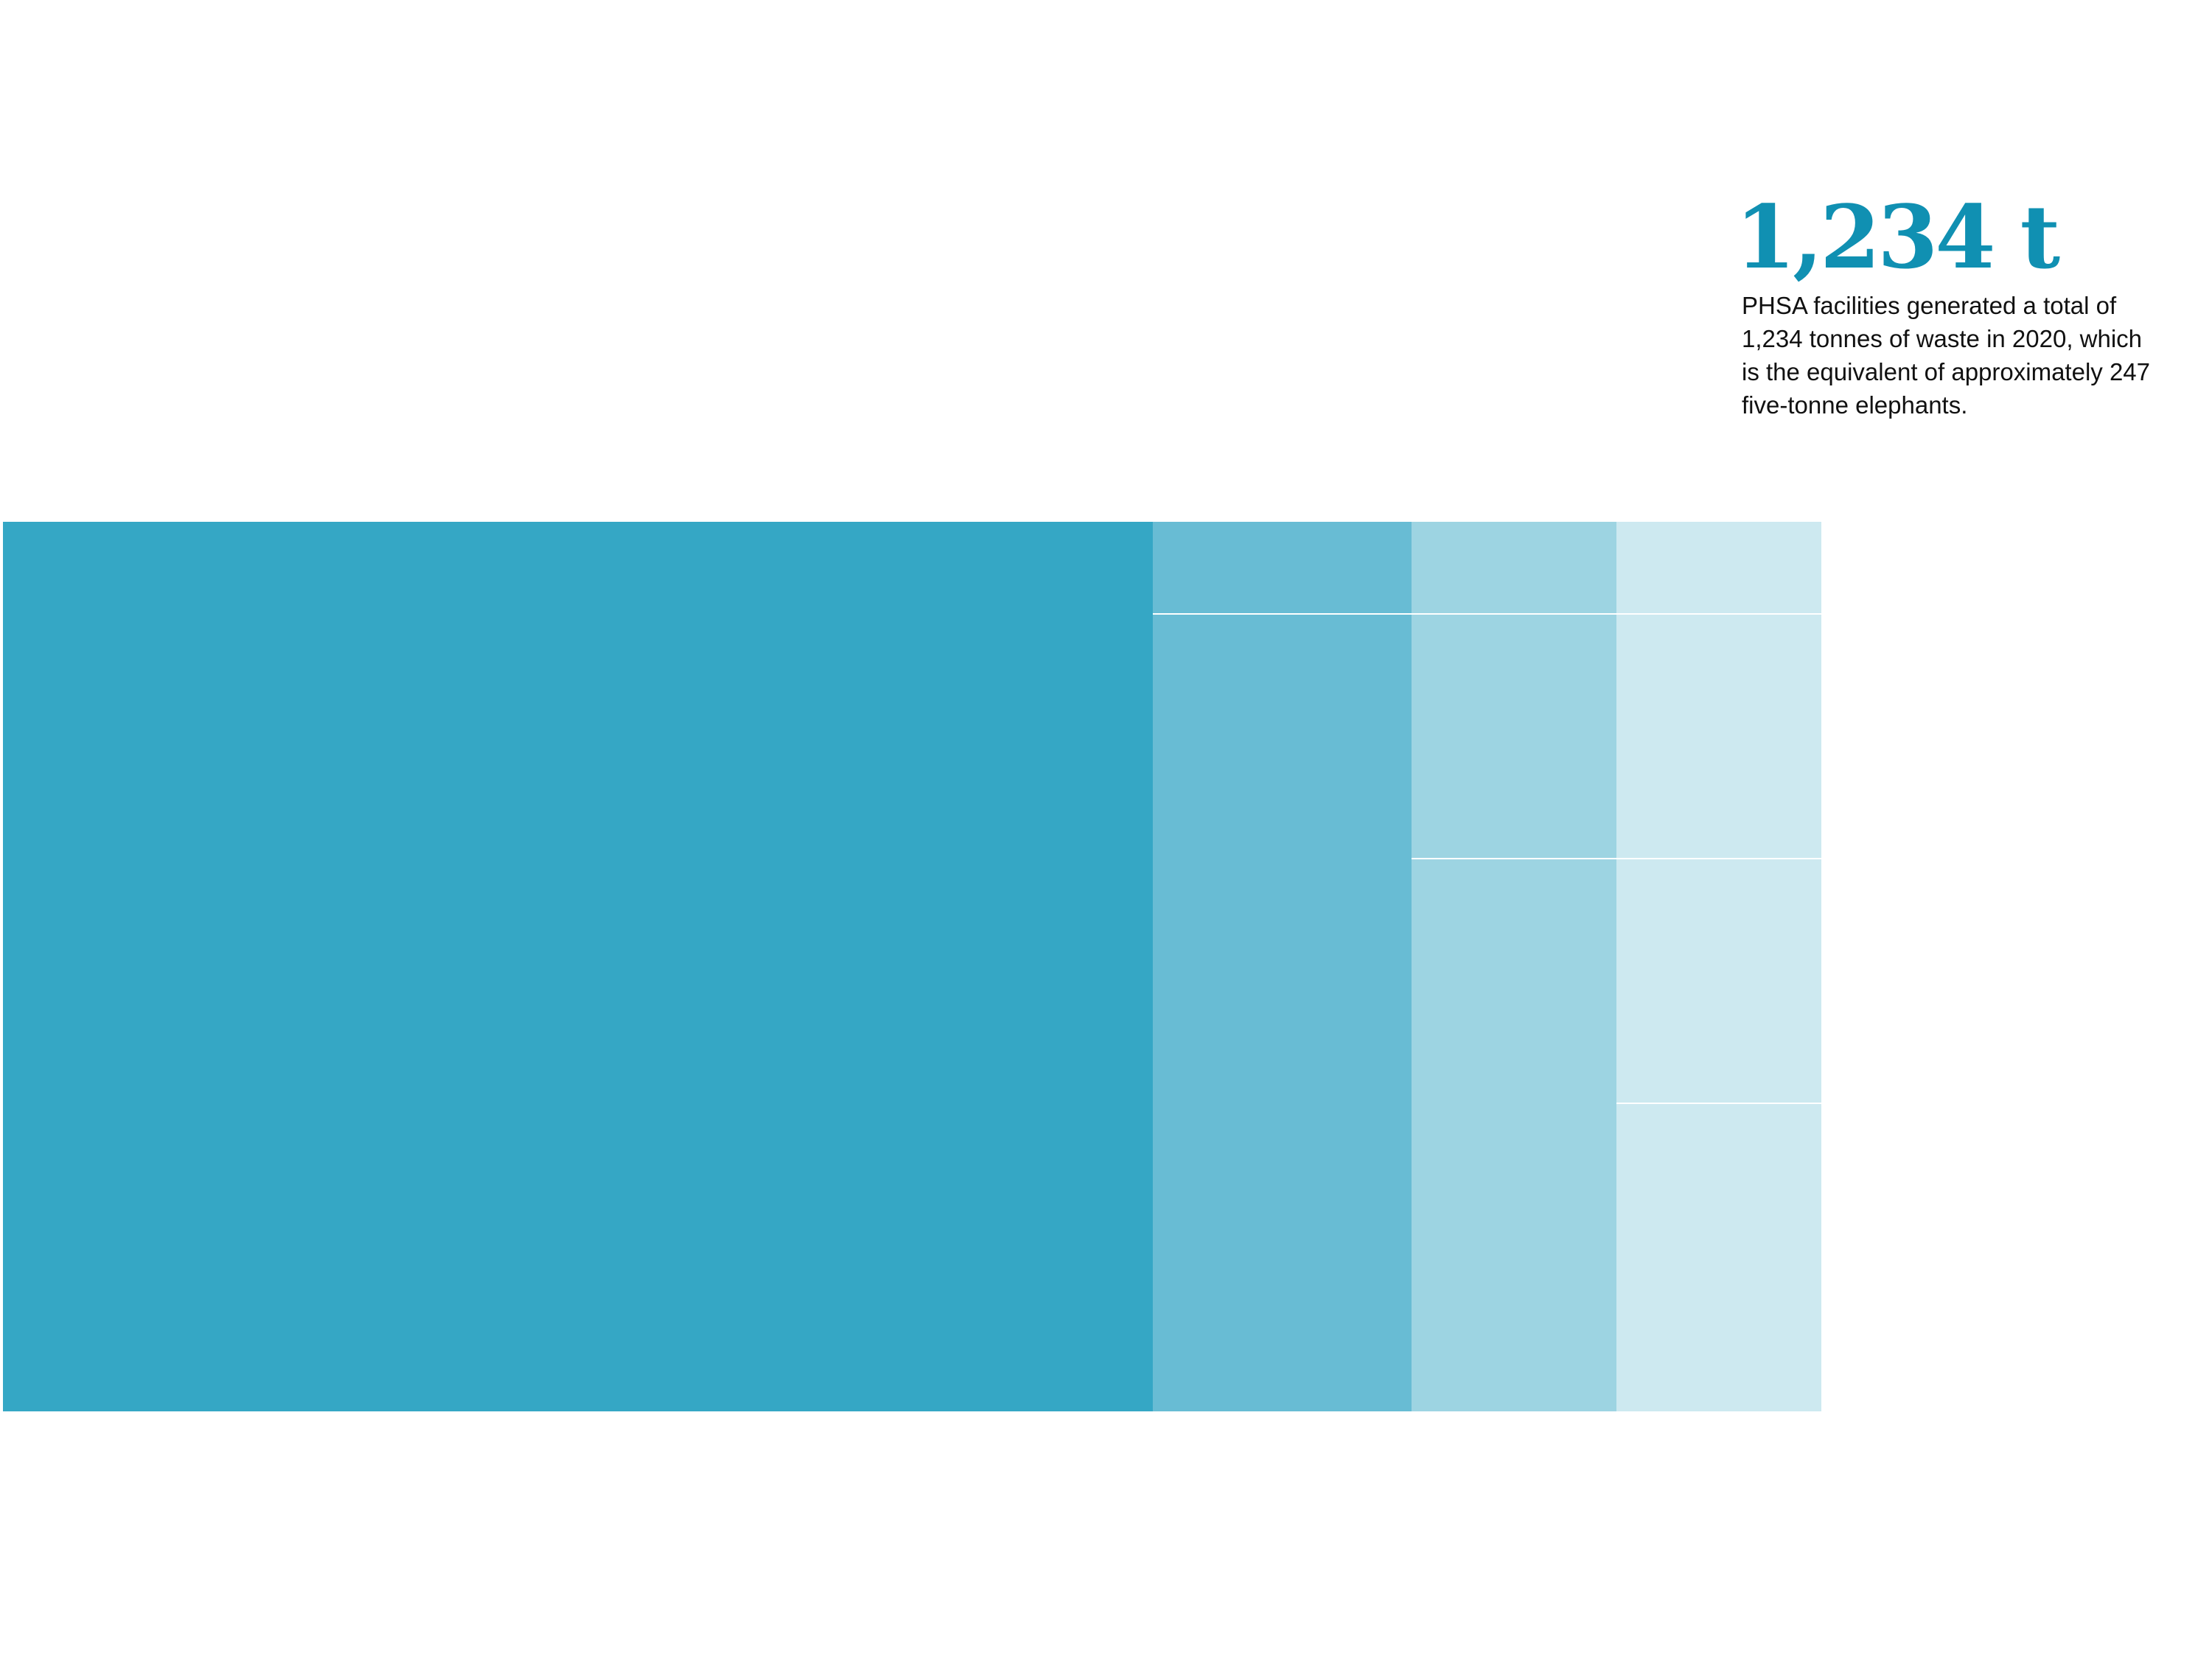  I want to click on headline: 1,234 t, so click(1897, 237).